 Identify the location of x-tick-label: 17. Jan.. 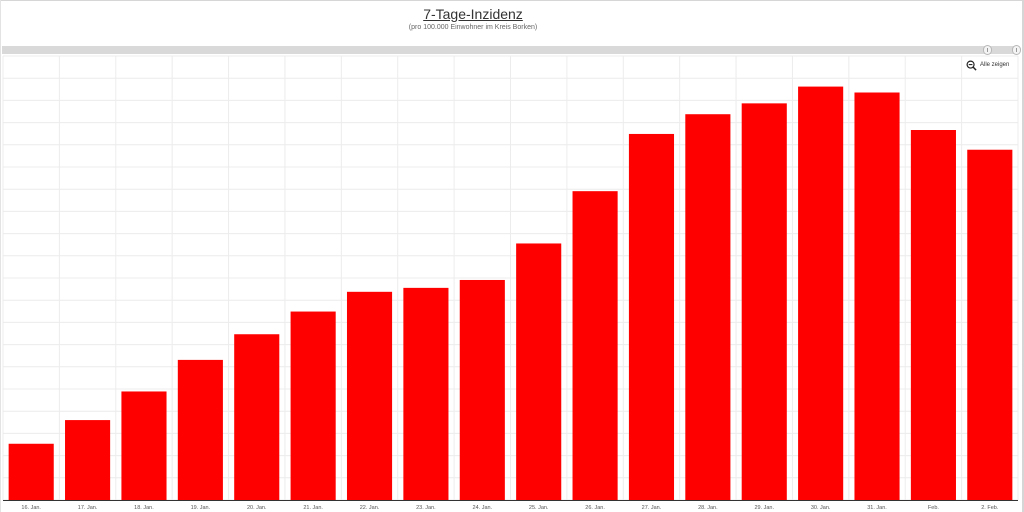
(88, 508).